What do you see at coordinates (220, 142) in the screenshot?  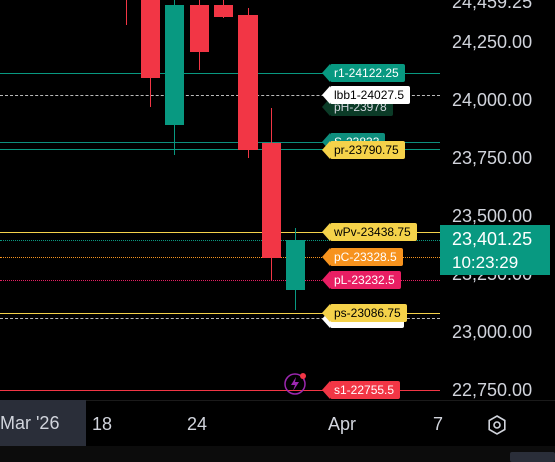 I see `level-line-s` at bounding box center [220, 142].